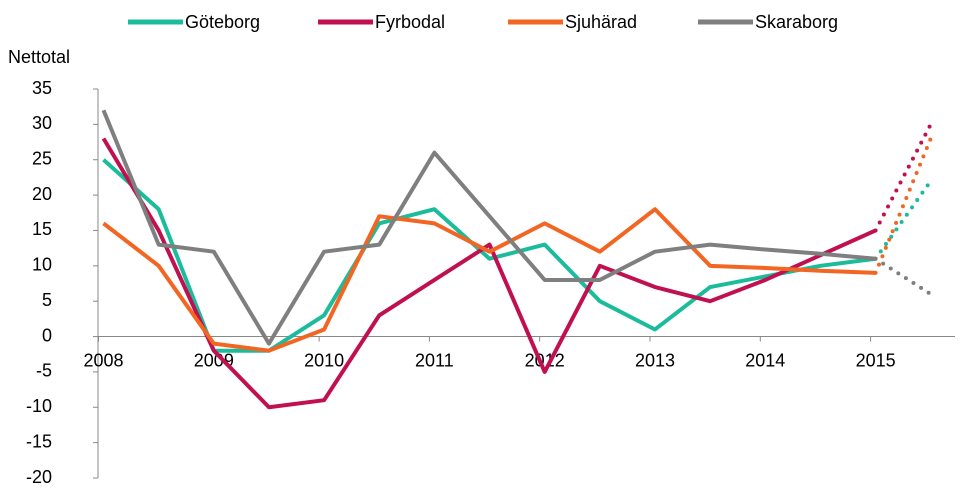 Image resolution: width=960 pixels, height=491 pixels. Describe the element at coordinates (601, 22) in the screenshot. I see `legend-label: Sjuhärad` at that location.